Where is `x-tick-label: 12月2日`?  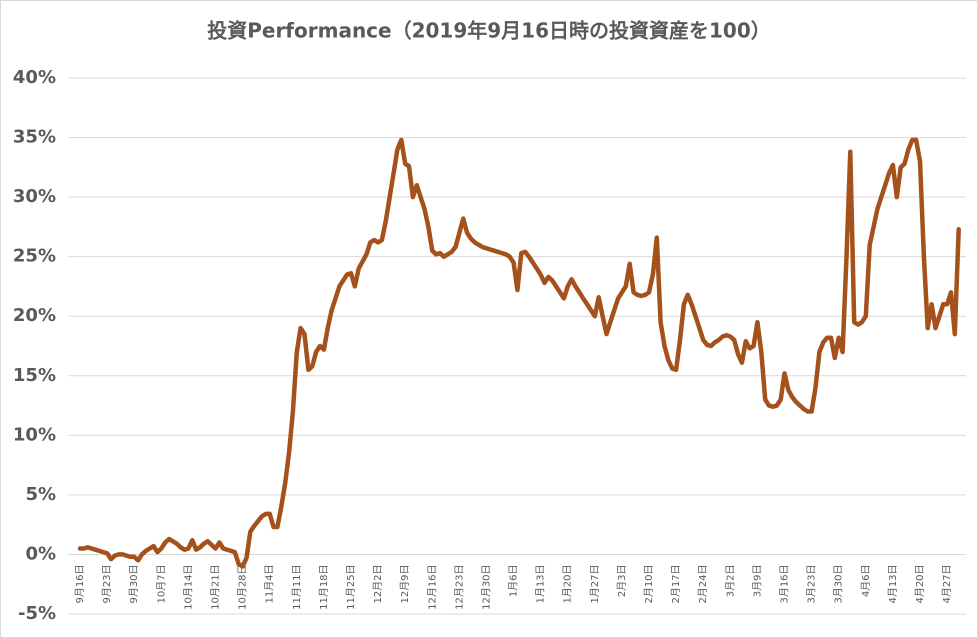
x-tick-label: 12月2日 is located at coordinates (378, 583).